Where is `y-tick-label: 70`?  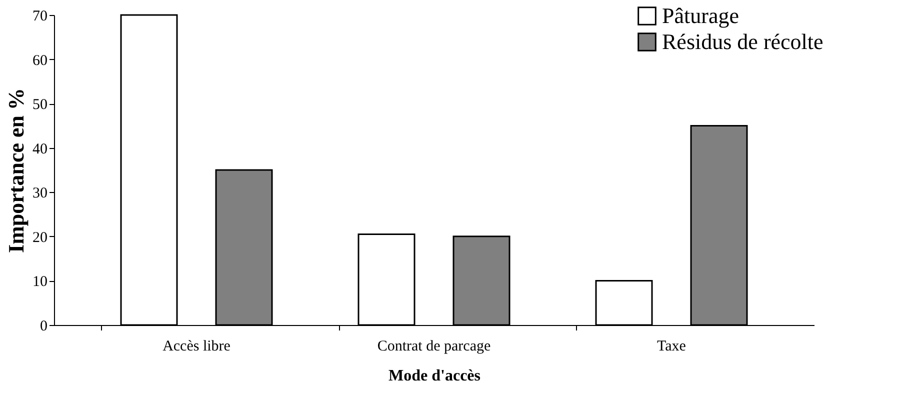 y-tick-label: 70 is located at coordinates (40, 16).